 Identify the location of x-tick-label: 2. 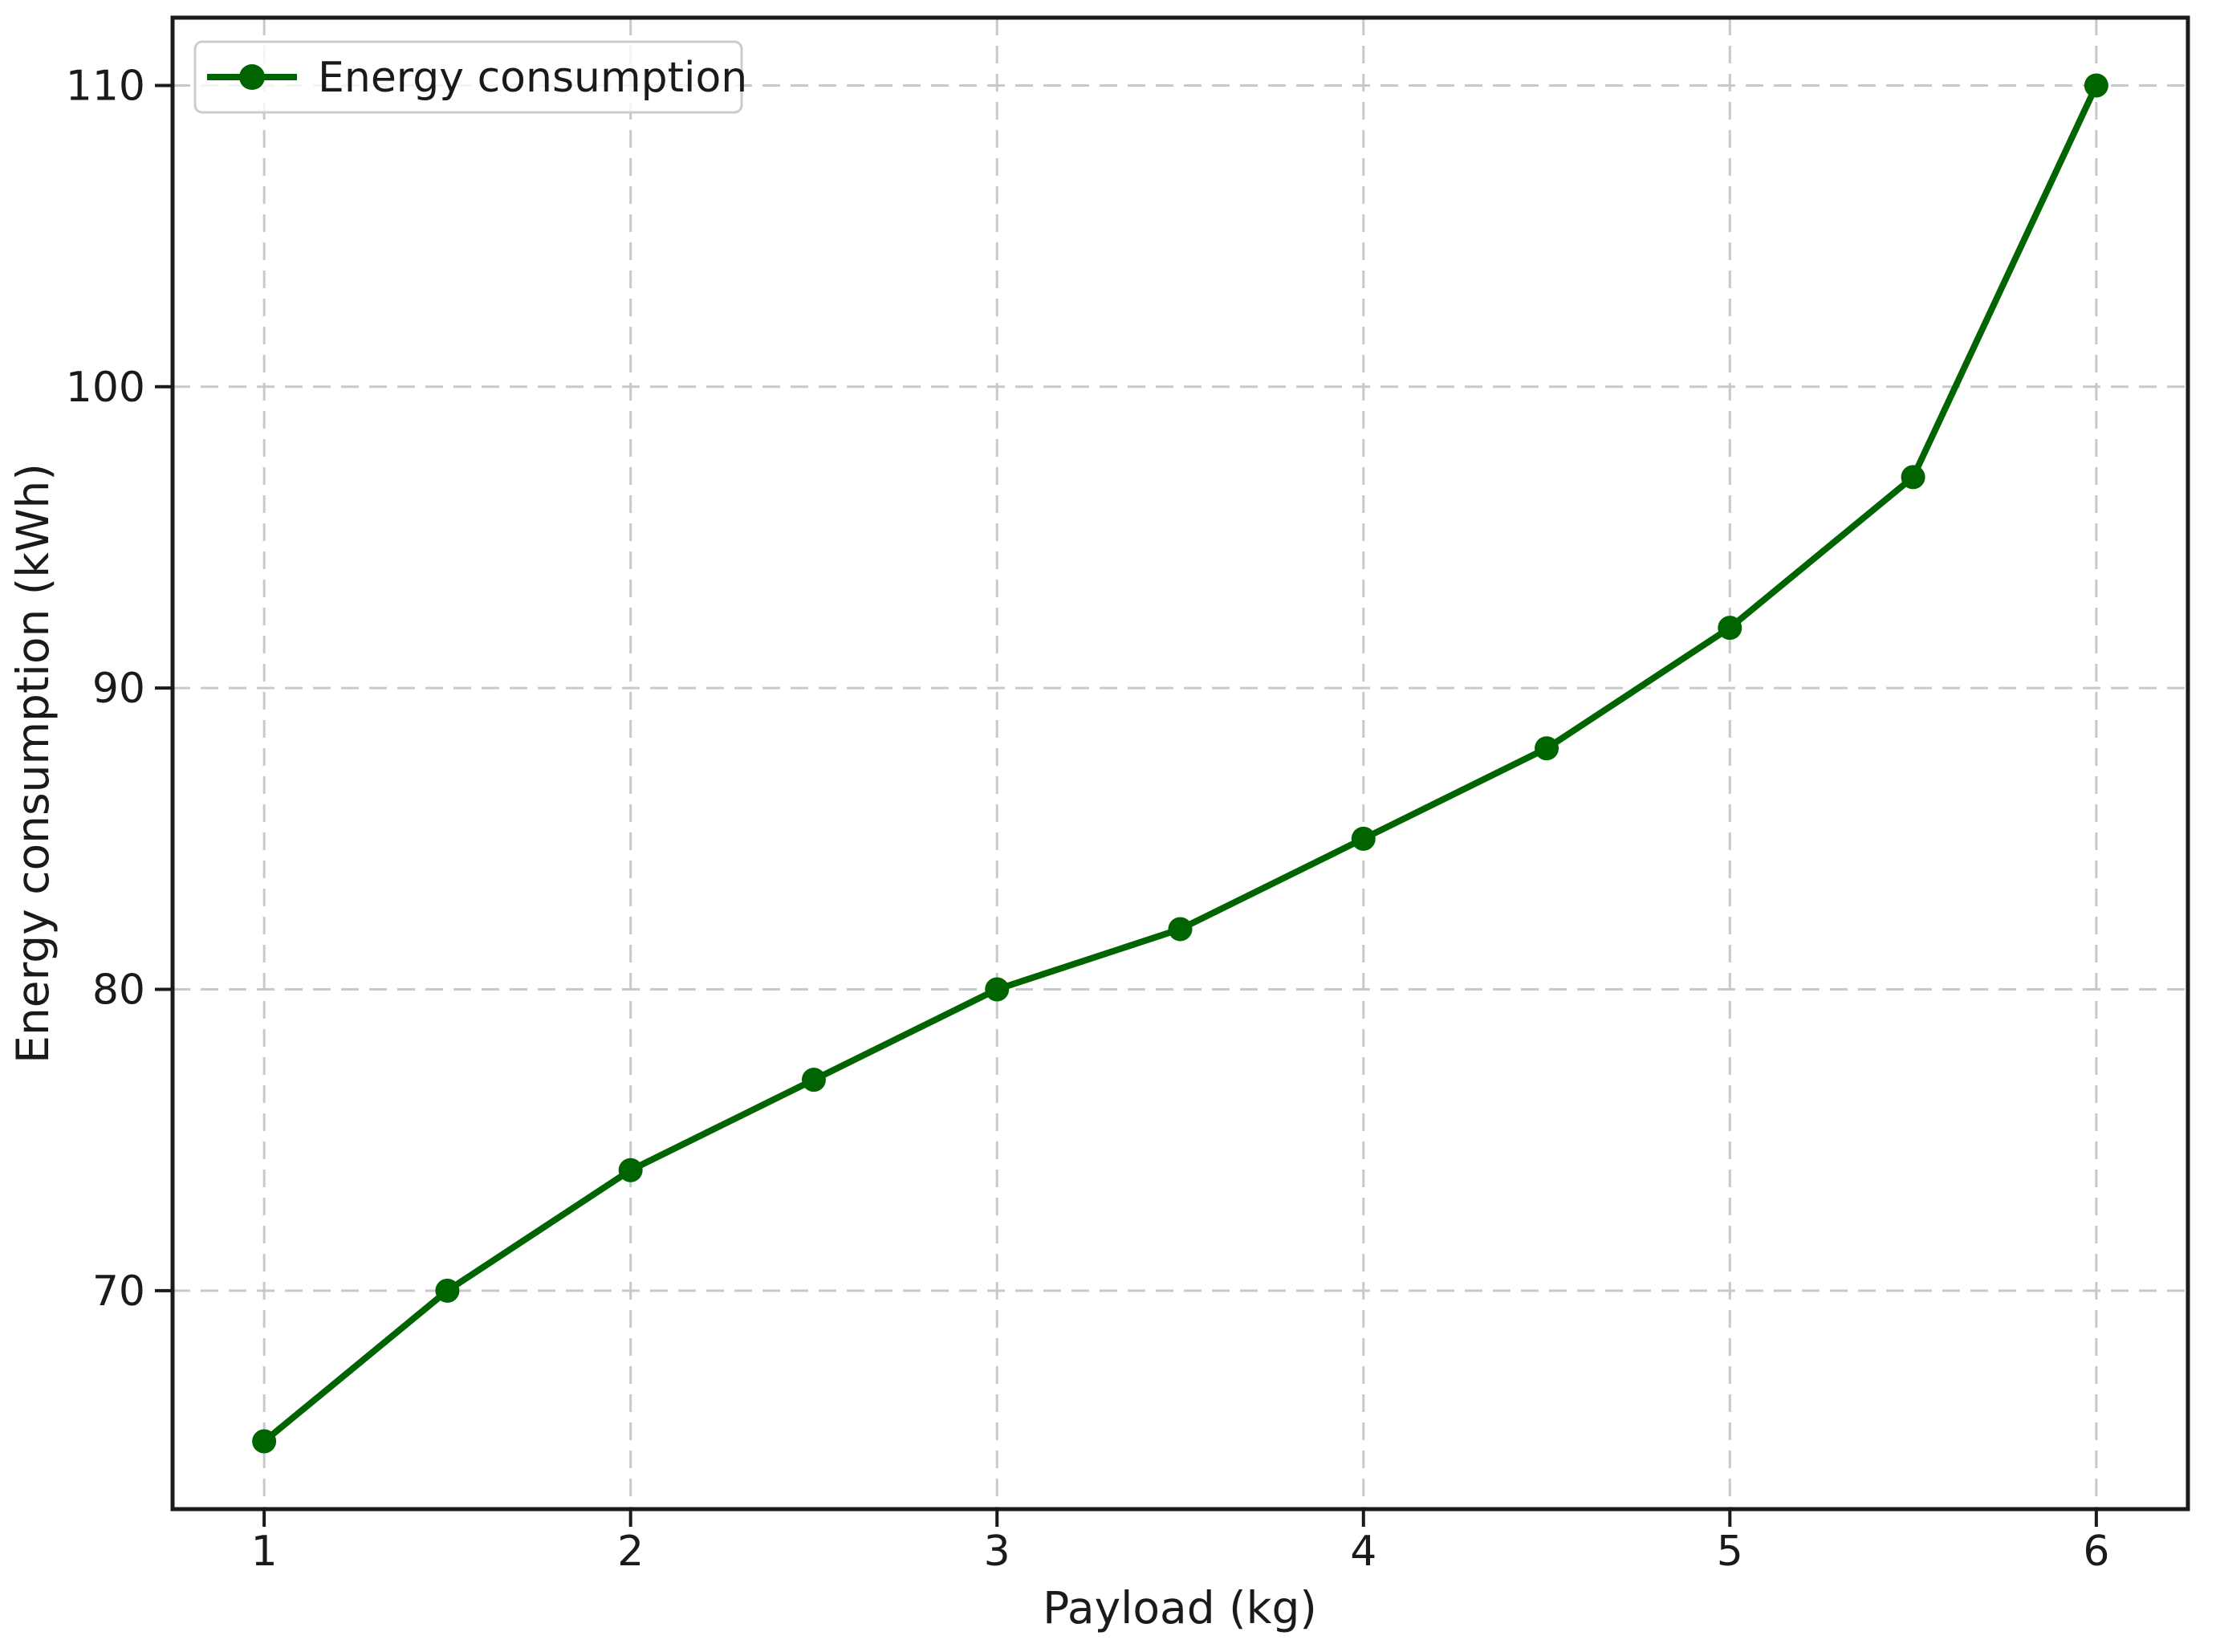
(630, 1552).